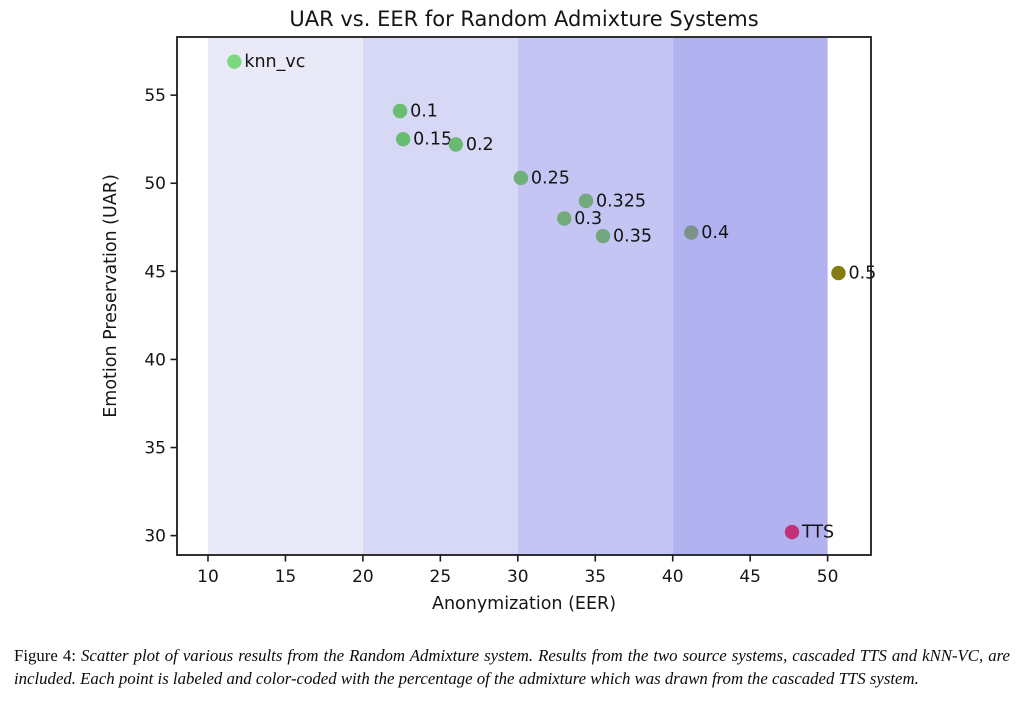 This screenshot has width=1024, height=717. Describe the element at coordinates (550, 178) in the screenshot. I see `point-label-0.25: 0.25` at that location.